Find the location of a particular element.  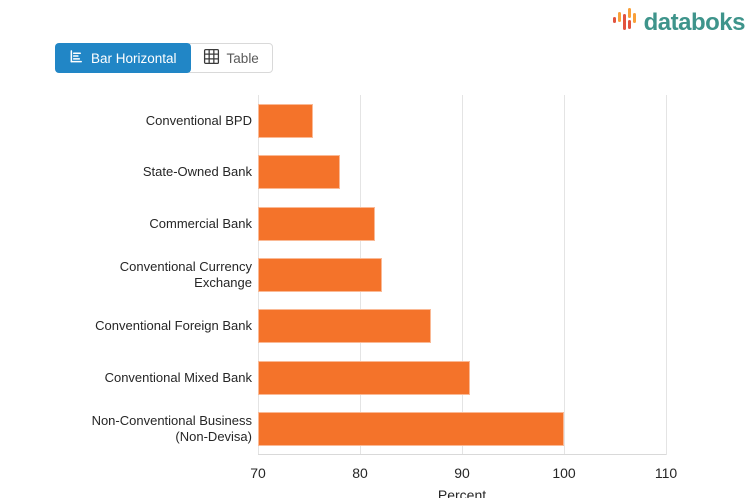

x-tick-label: 80 is located at coordinates (360, 473).